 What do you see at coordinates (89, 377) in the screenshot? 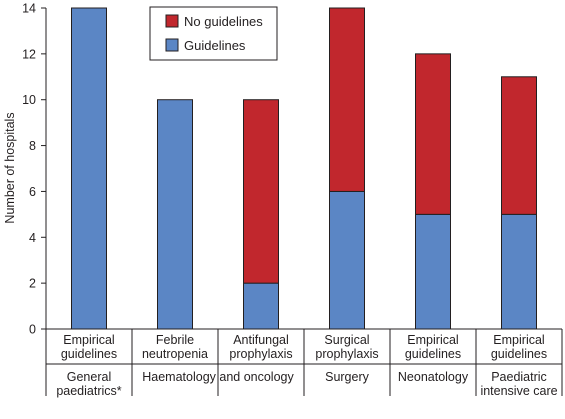
I see `group-label: General` at bounding box center [89, 377].